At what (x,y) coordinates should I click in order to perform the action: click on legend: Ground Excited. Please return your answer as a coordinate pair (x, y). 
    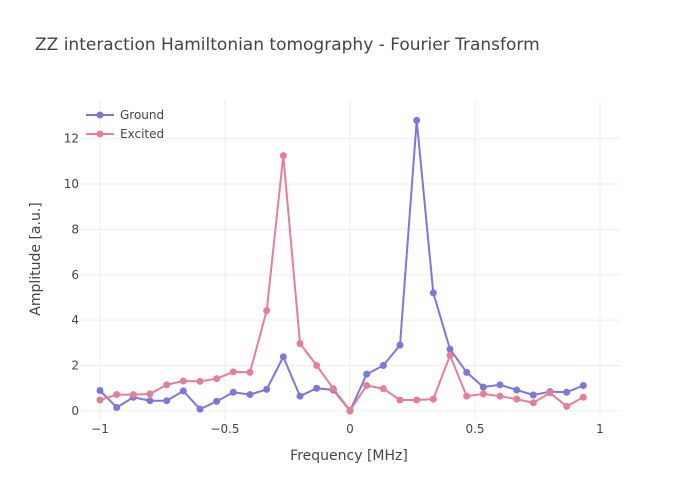
    Looking at the image, I should click on (125, 124).